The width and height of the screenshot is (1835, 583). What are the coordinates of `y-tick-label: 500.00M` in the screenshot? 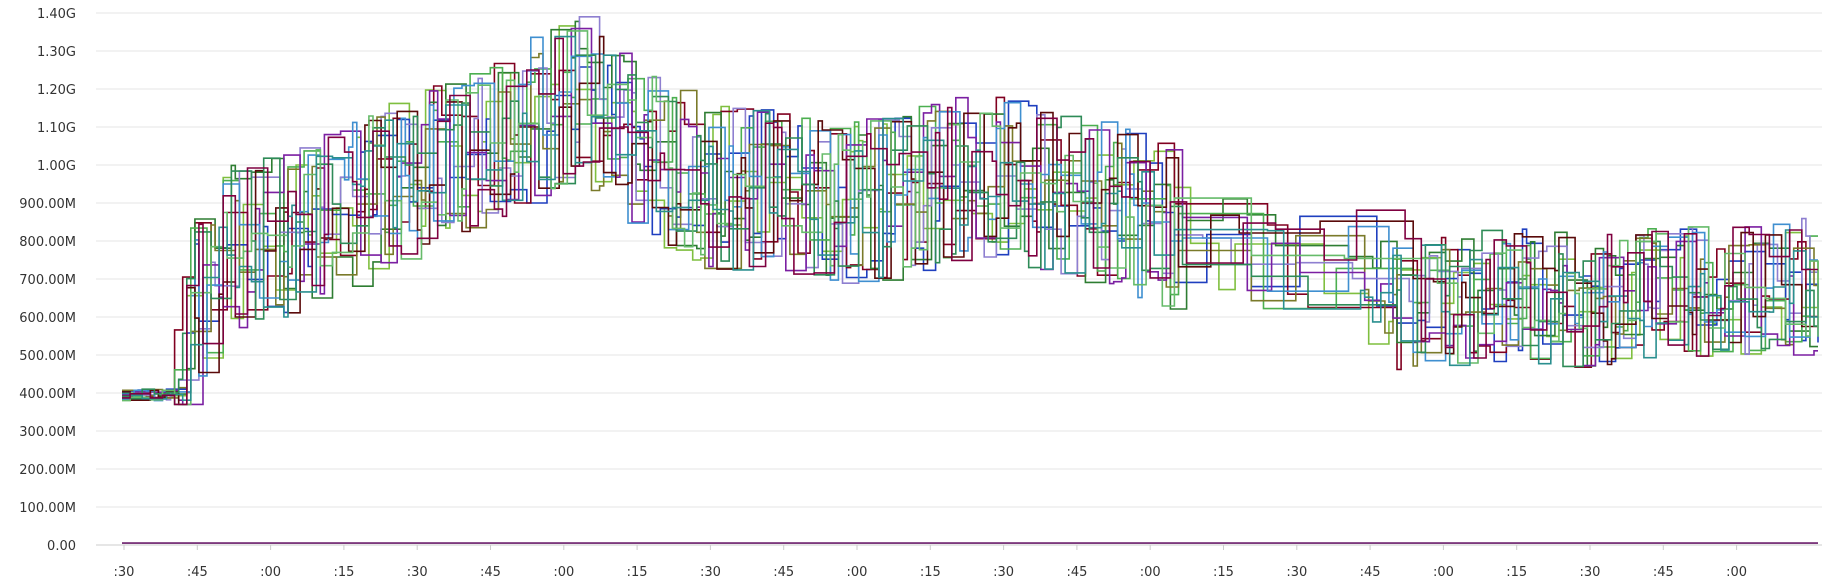 It's located at (47, 356).